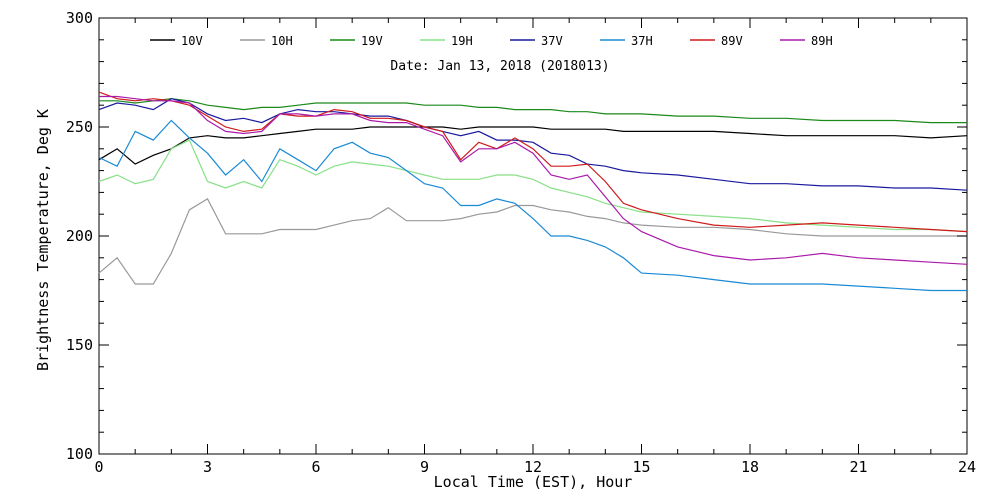  What do you see at coordinates (79, 18) in the screenshot?
I see `y-tick-label: 300` at bounding box center [79, 18].